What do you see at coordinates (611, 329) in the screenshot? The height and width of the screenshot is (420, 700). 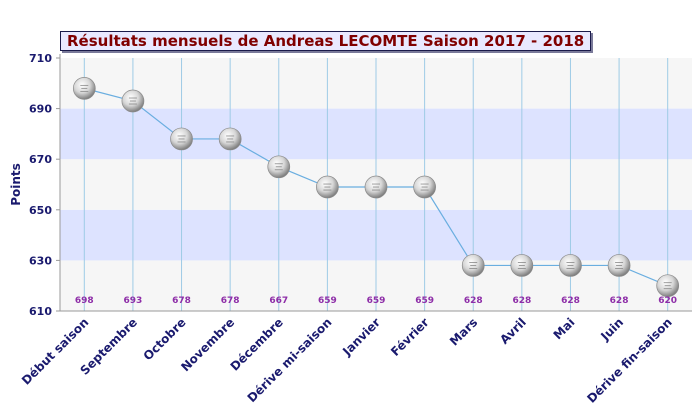 I see `x-tick-label: Juin` at bounding box center [611, 329].